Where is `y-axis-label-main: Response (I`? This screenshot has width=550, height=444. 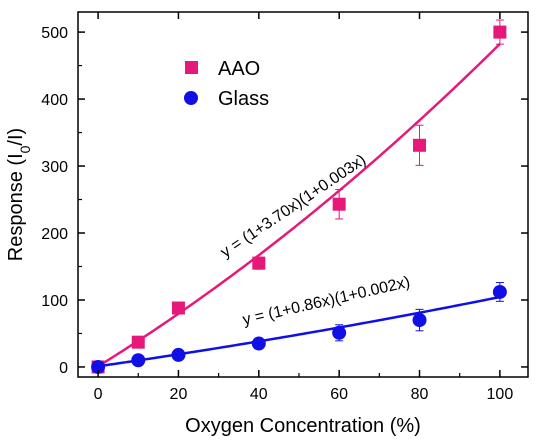
y-axis-label-main: Response (I is located at coordinates (16, 207).